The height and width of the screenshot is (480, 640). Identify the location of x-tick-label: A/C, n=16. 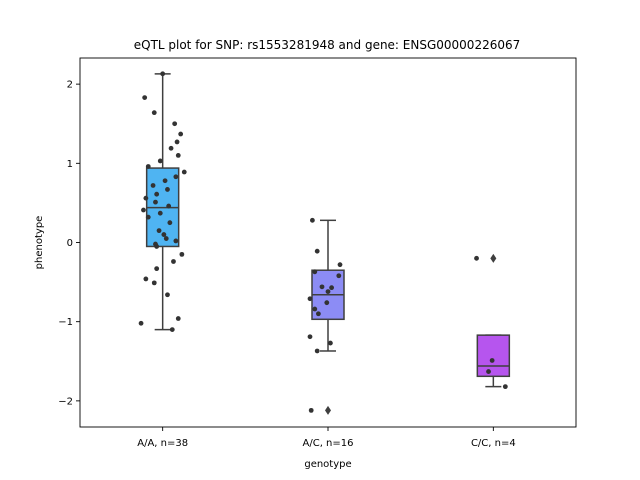
(328, 443).